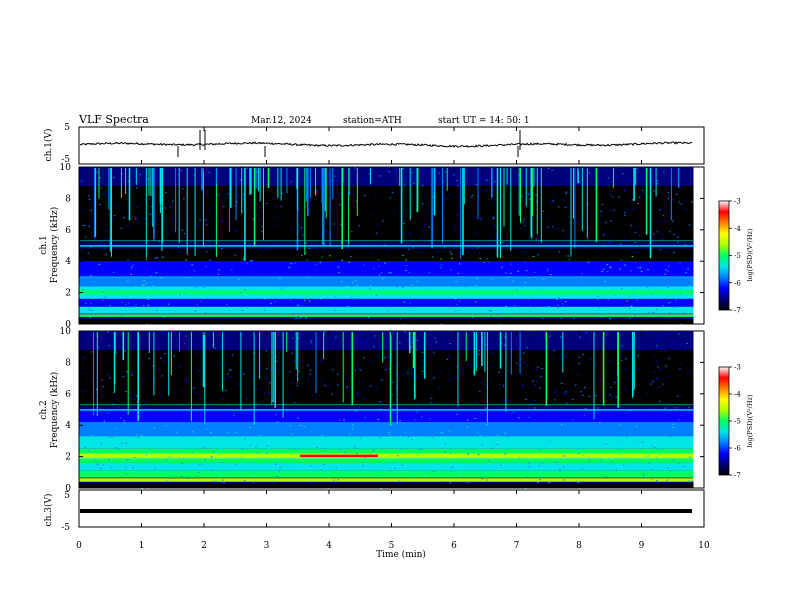 The image size is (792, 612). I want to click on colorbar-tick-label: -7, so click(737, 311).